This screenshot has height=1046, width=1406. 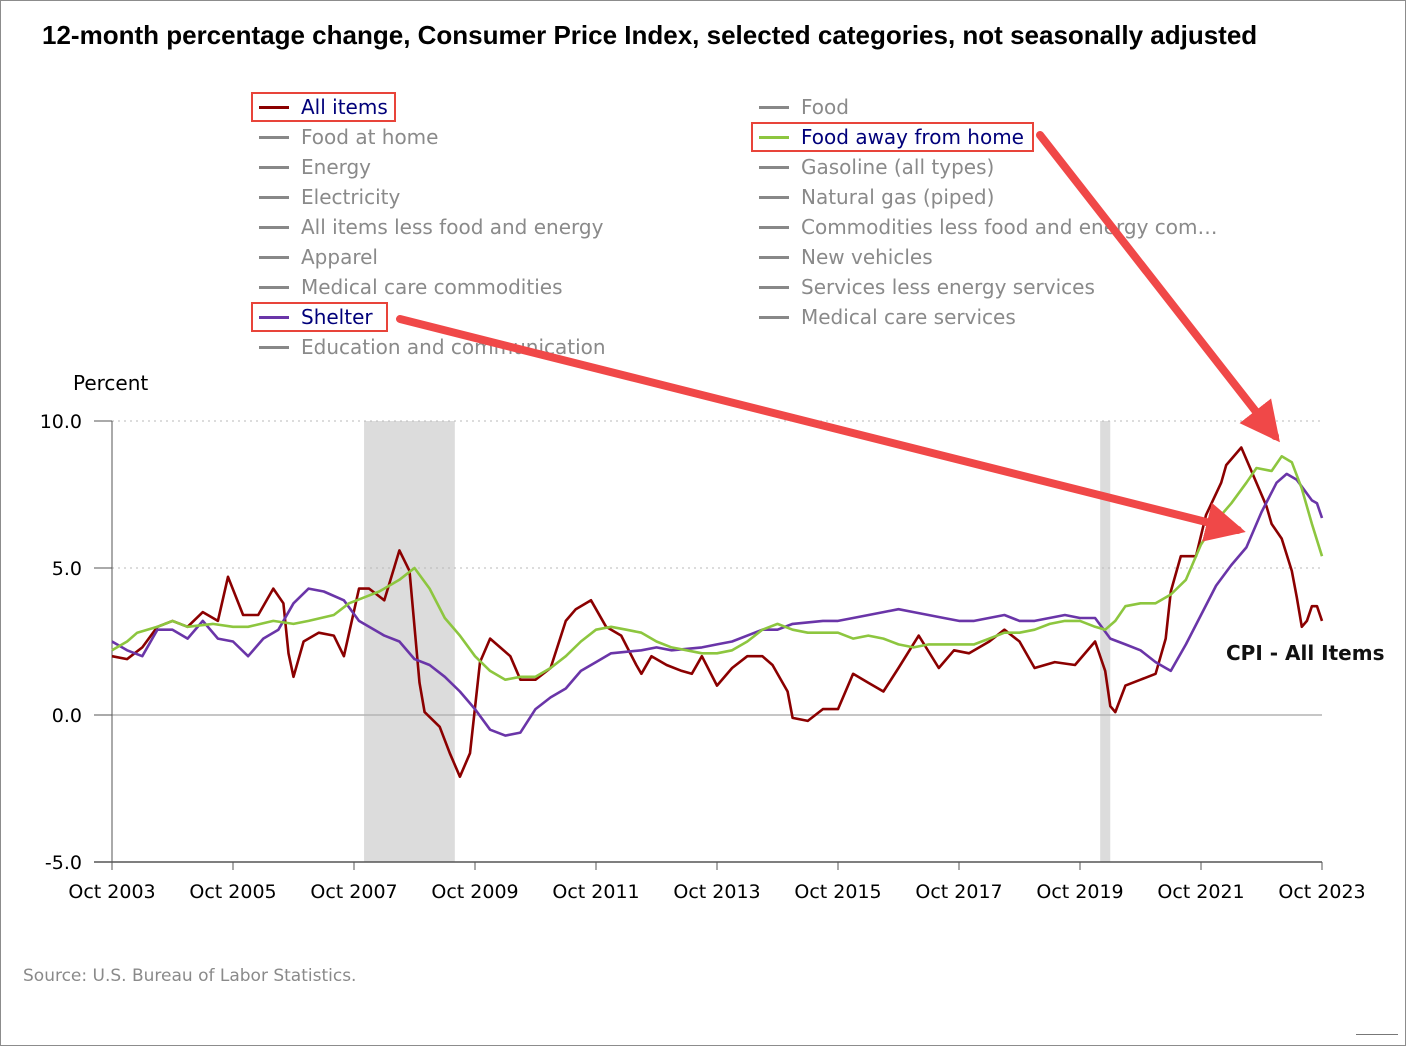 I want to click on legend-label: Food, so click(x=825, y=107).